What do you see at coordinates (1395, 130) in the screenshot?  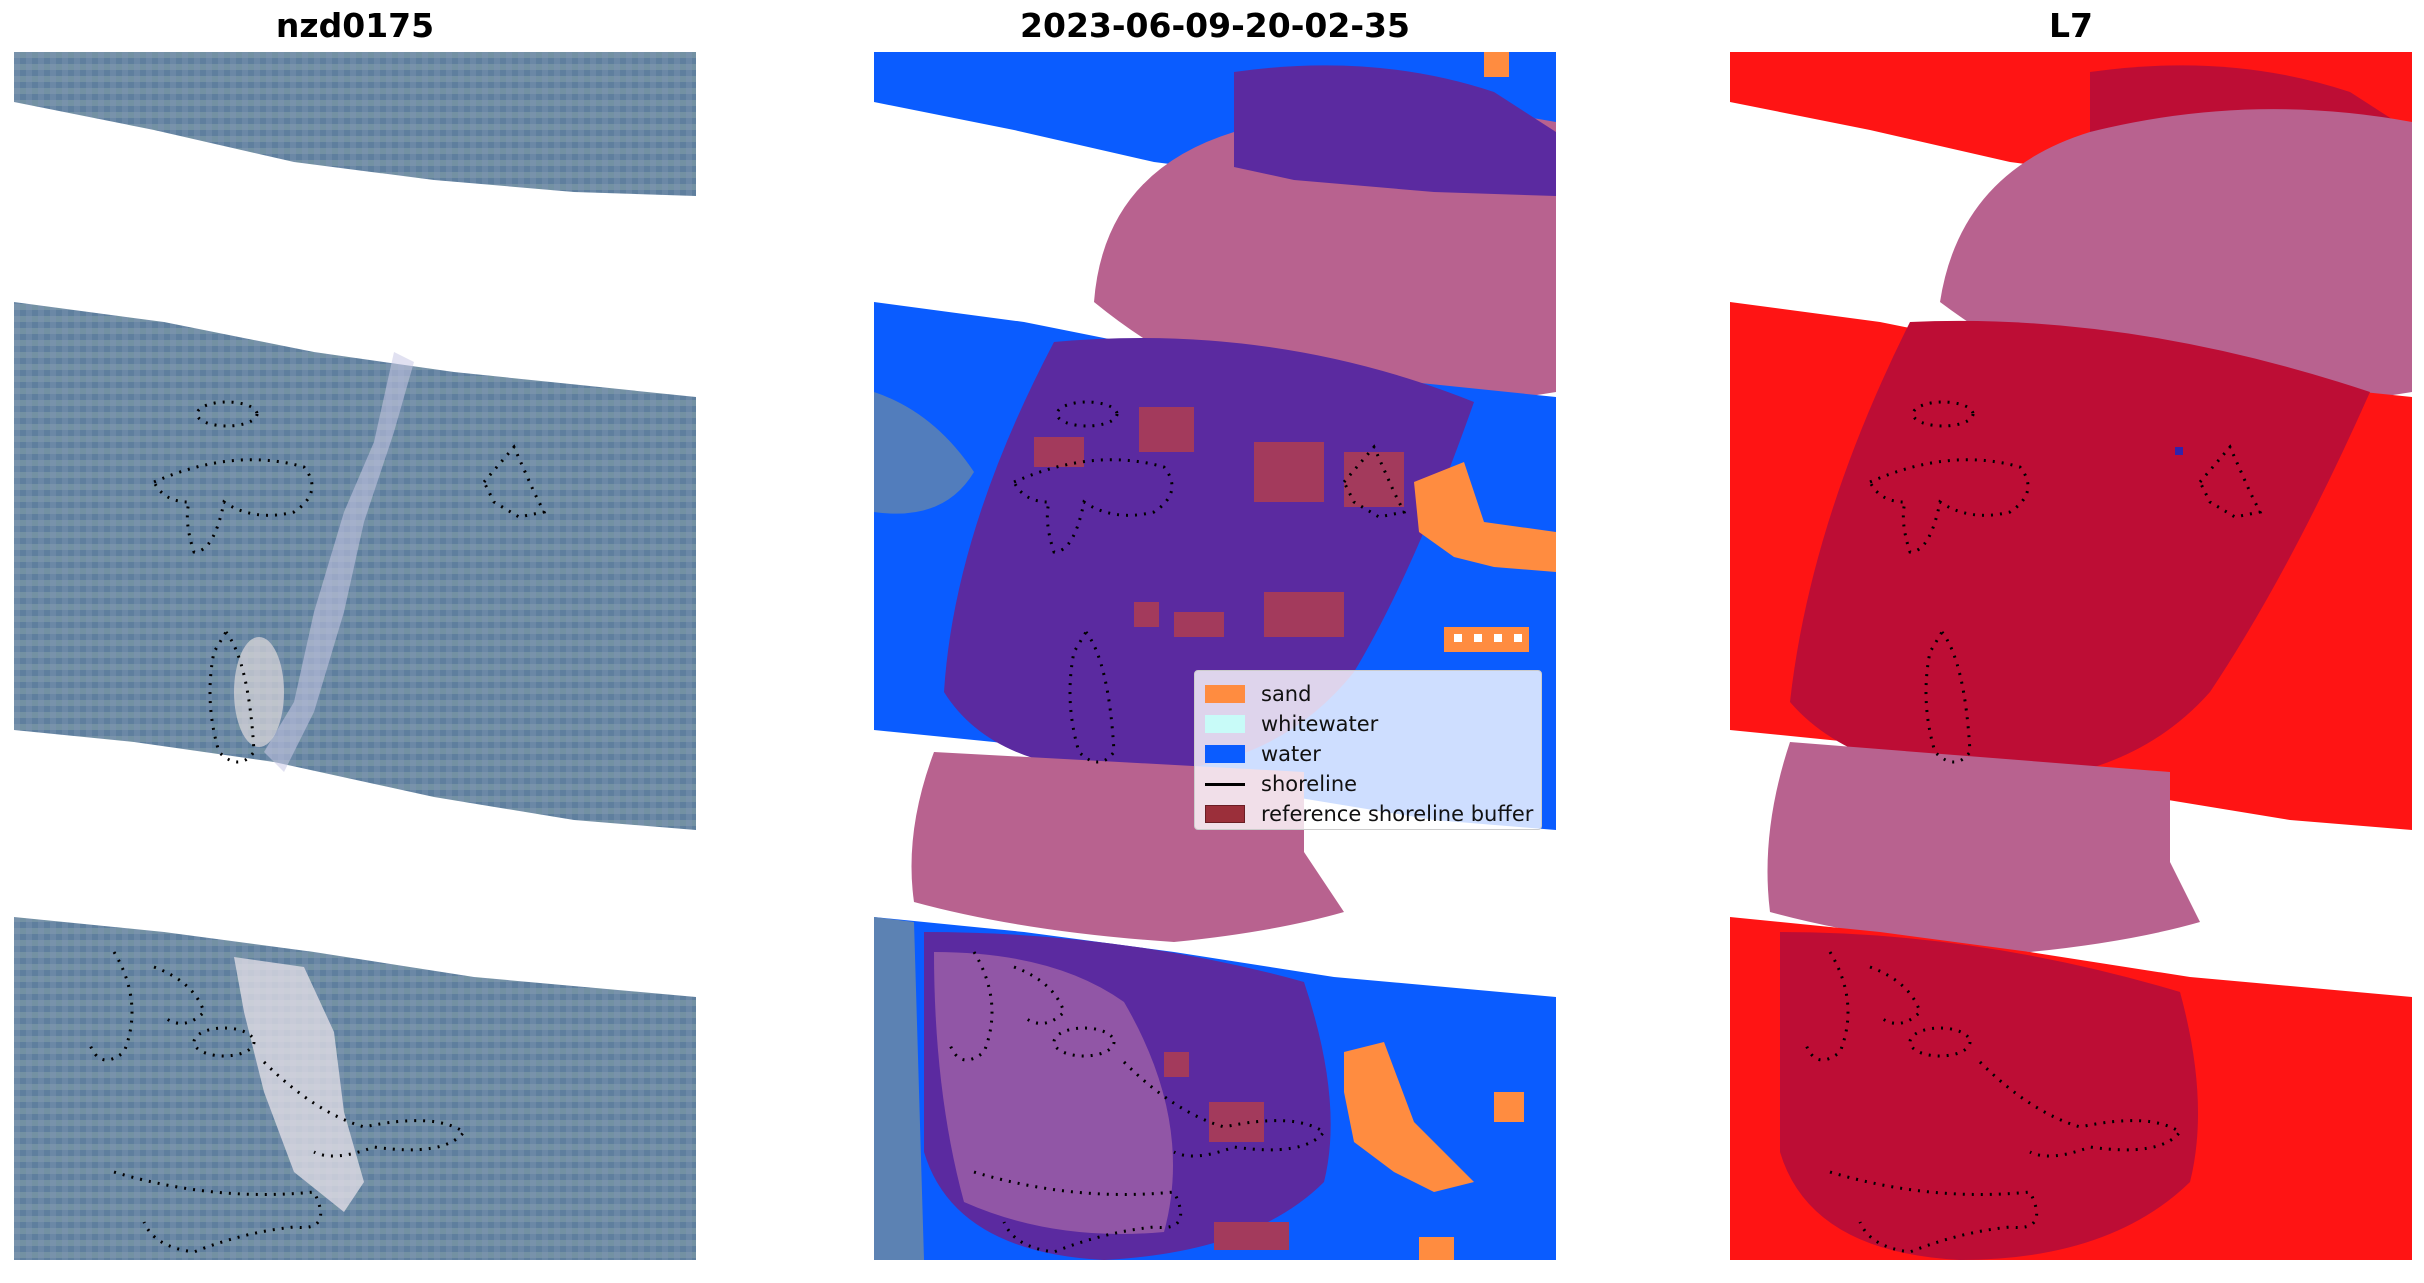 I see `purple-overlay-top` at bounding box center [1395, 130].